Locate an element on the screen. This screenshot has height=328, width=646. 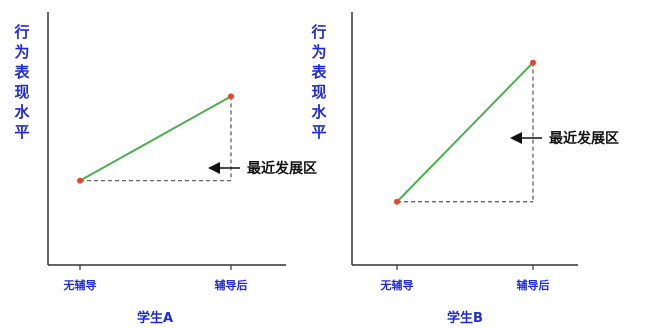
series-line-b is located at coordinates (465, 132).